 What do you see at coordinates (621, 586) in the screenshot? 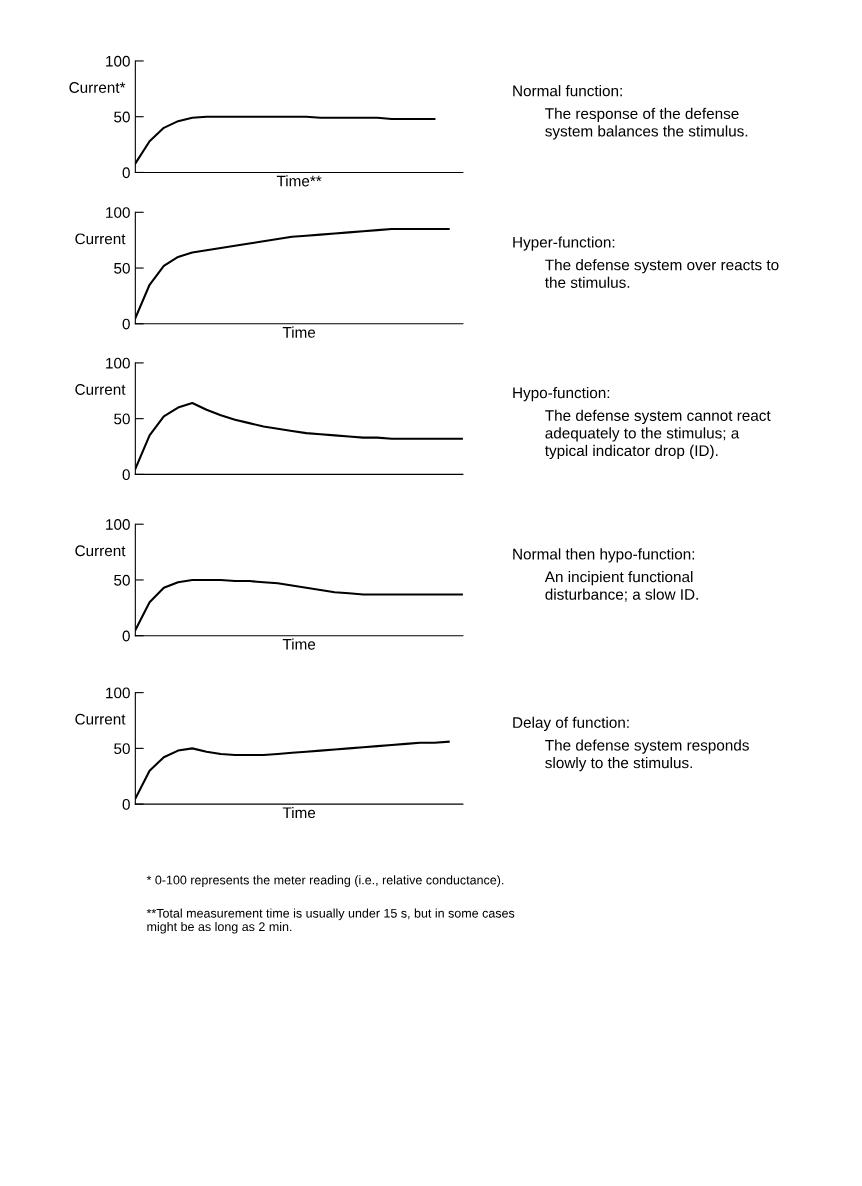
I see `text: An incipient functional disturbance; a slow ID.` at bounding box center [621, 586].